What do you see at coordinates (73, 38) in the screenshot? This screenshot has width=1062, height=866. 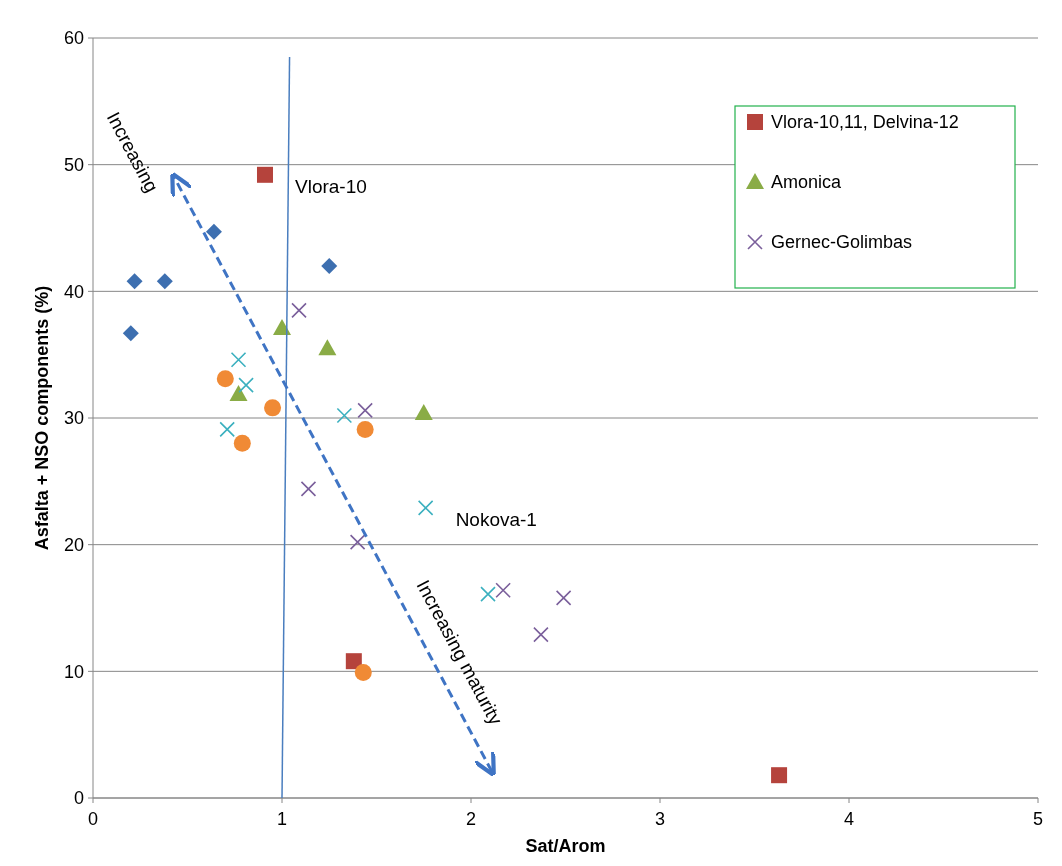 I see `y-tick-label: 60` at bounding box center [73, 38].